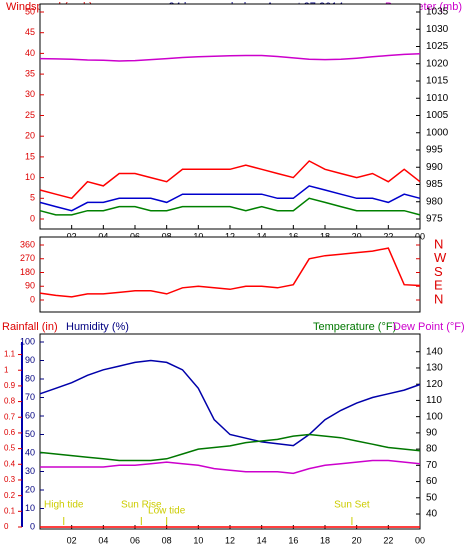  I want to click on y3-tick-label: 1.1, so click(10, 354).